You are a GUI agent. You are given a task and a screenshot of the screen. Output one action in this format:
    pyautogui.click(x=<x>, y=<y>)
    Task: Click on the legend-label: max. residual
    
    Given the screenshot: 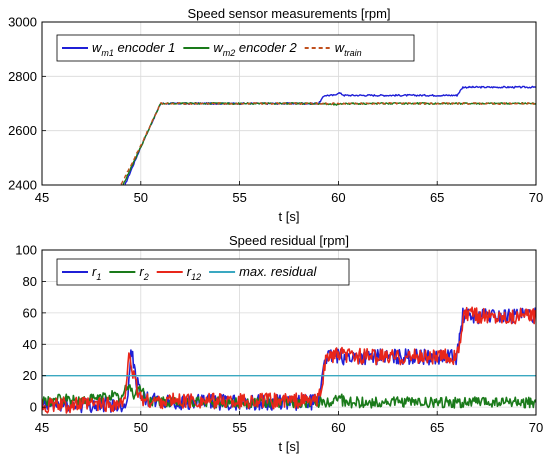 What is the action you would take?
    pyautogui.click(x=278, y=271)
    